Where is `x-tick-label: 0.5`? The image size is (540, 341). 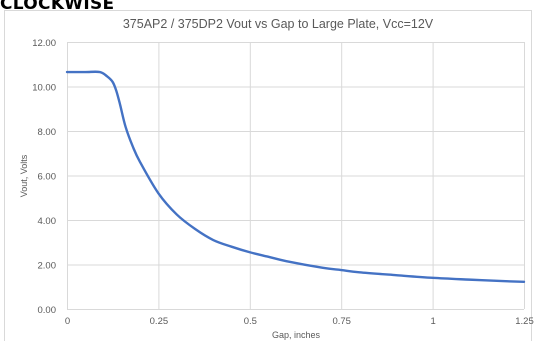 x-tick-label: 0.5 is located at coordinates (250, 321).